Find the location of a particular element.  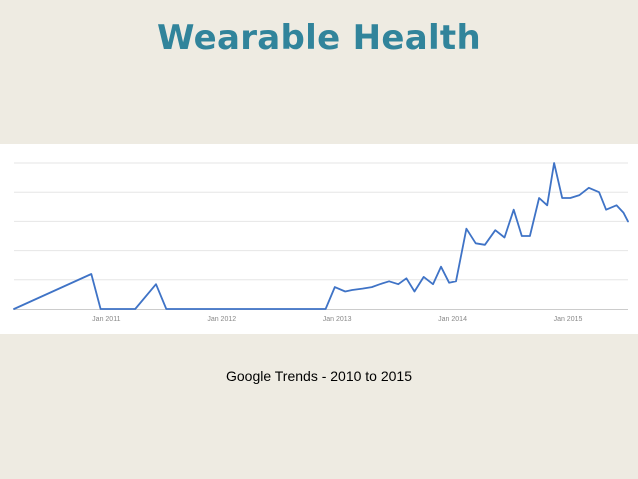

x-tick-label: Jan 2015 is located at coordinates (568, 319).